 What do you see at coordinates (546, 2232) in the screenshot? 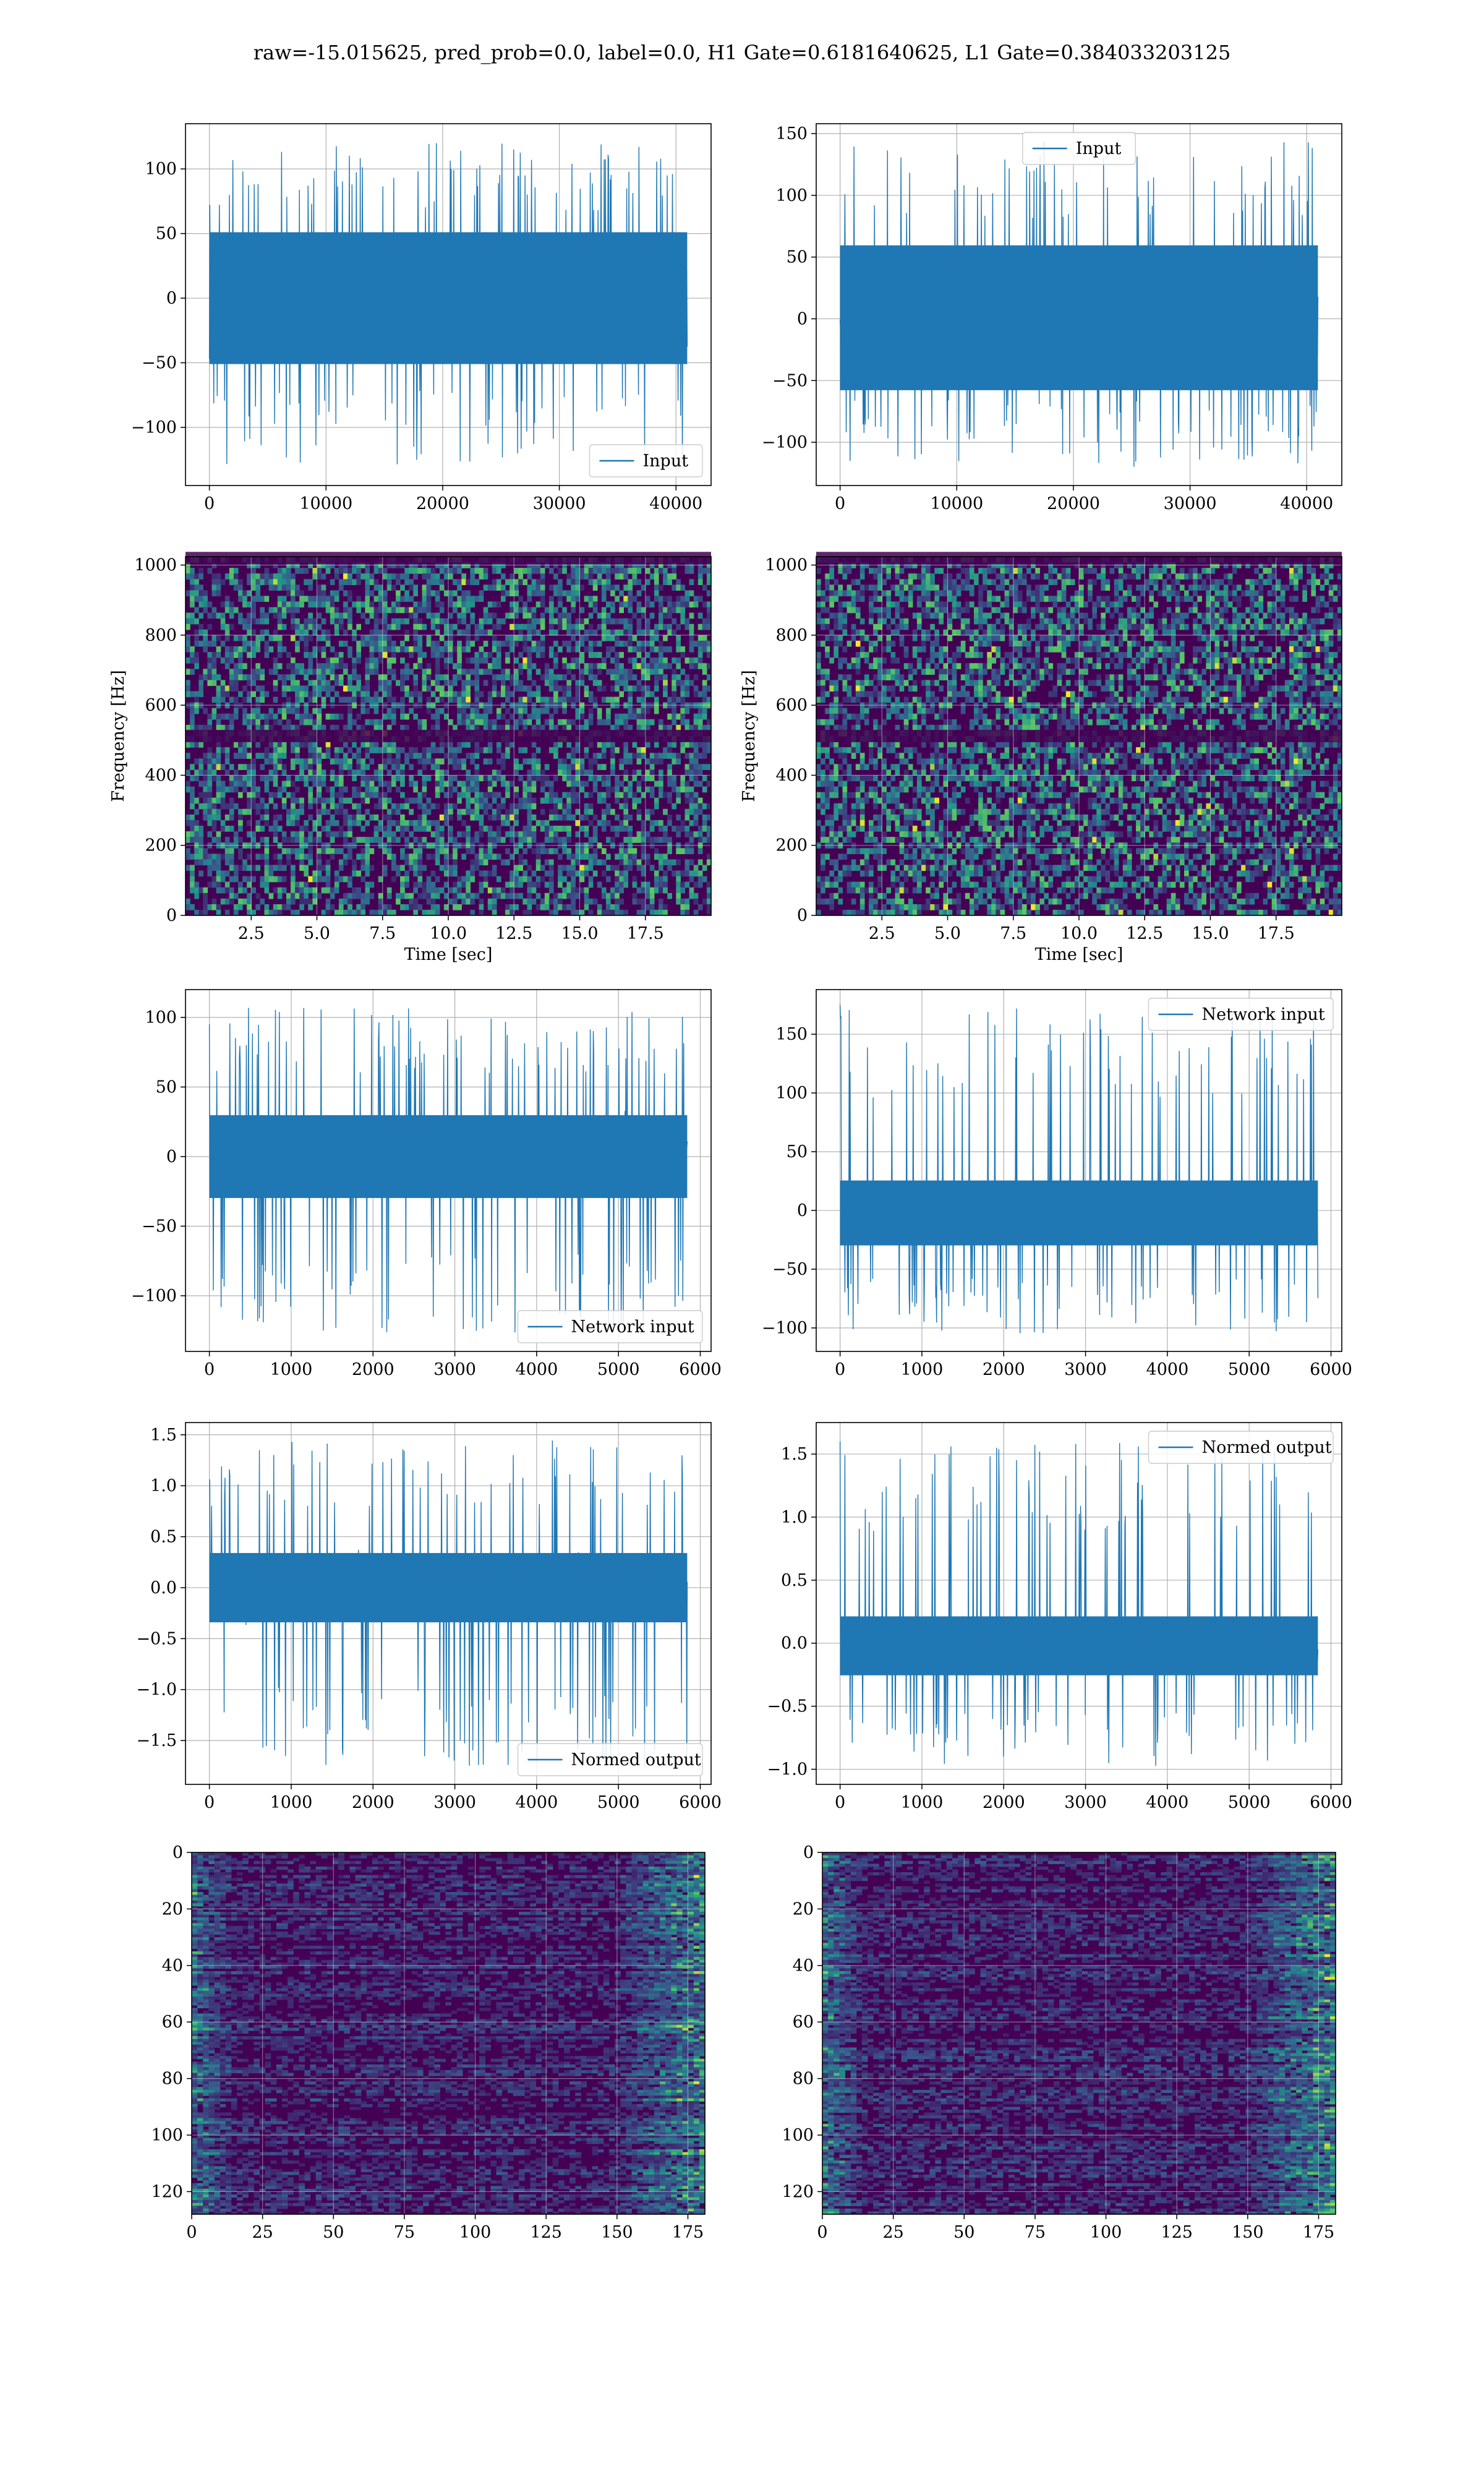
I see `x-tick-label: 125` at bounding box center [546, 2232].